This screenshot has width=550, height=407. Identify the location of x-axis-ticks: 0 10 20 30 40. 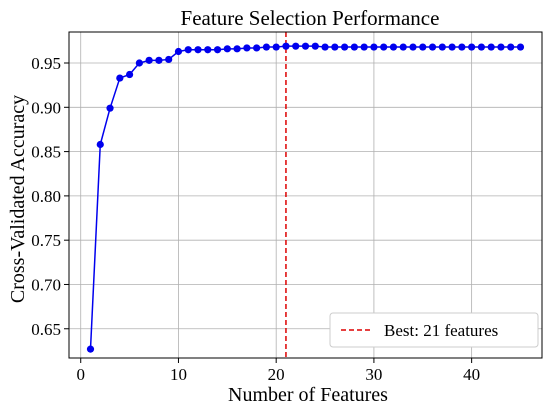
(278, 371).